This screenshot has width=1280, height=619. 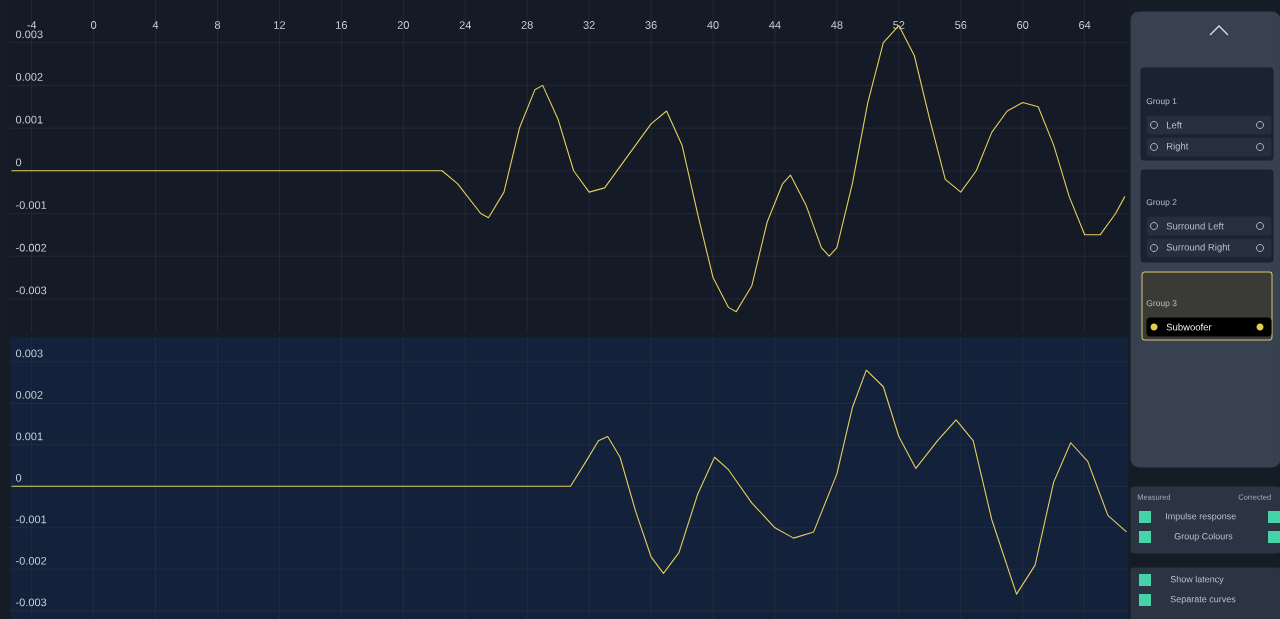 I want to click on text: Surround Left, so click(x=1195, y=226).